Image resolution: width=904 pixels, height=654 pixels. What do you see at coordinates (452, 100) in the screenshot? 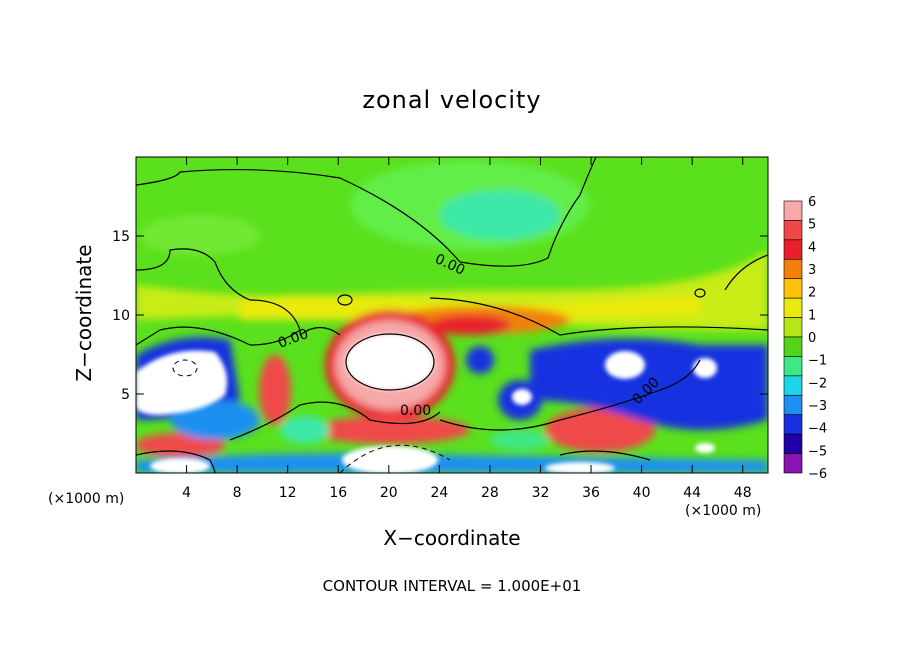
I see `chart-title: zonal velocity` at bounding box center [452, 100].